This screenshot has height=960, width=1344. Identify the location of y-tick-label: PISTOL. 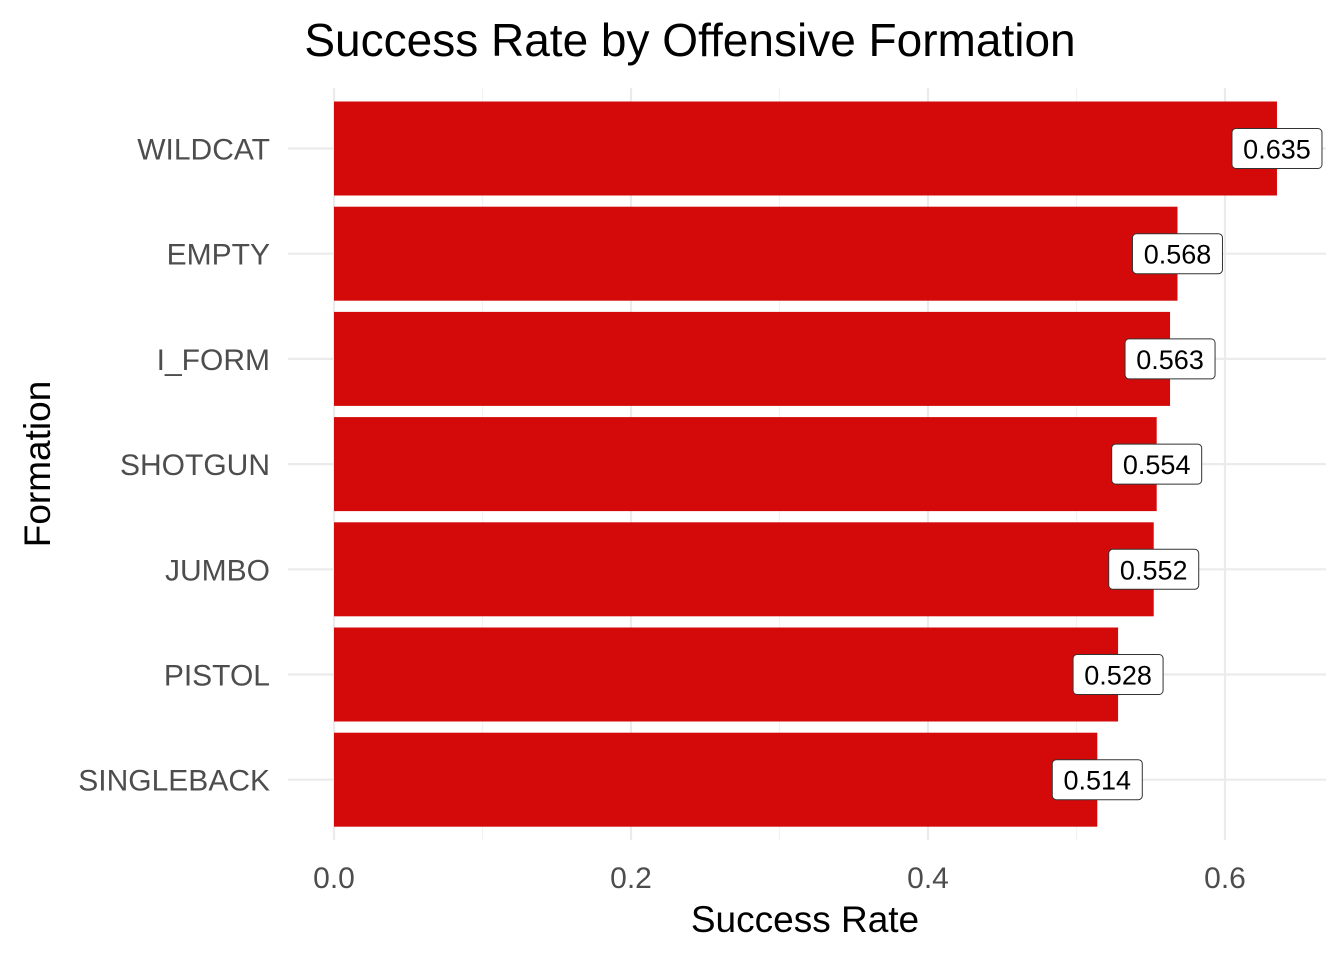
(217, 676).